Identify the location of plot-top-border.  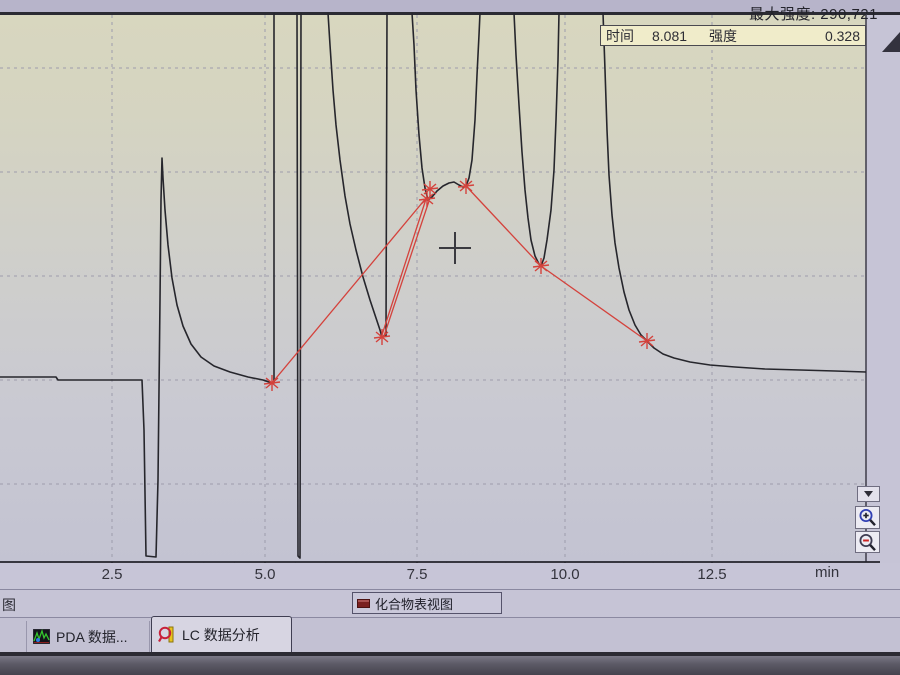
(450, 13).